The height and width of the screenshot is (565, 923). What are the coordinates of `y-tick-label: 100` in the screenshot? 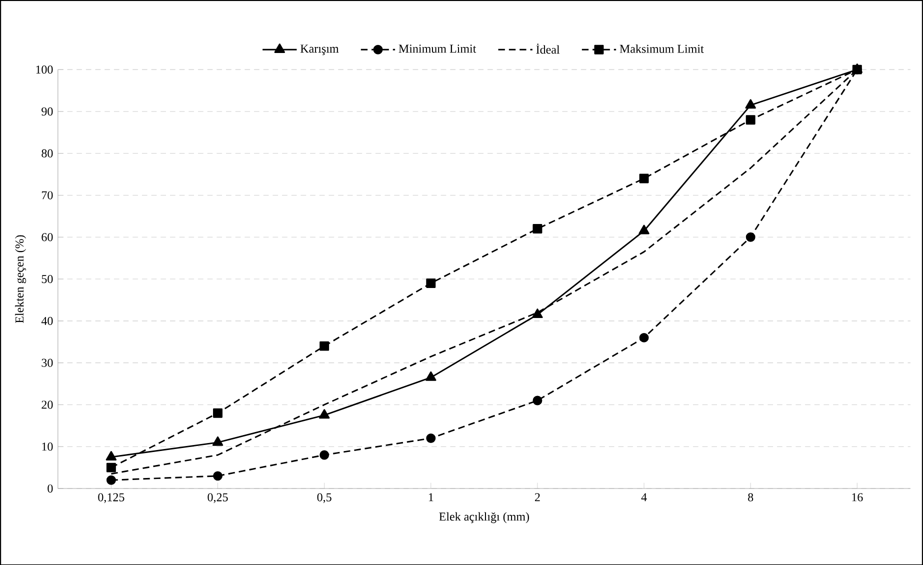 It's located at (44, 69).